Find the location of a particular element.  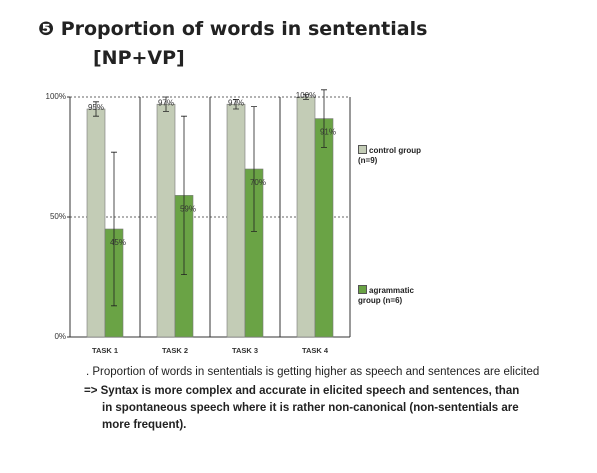

subtitle: [NP+VP] is located at coordinates (139, 58).